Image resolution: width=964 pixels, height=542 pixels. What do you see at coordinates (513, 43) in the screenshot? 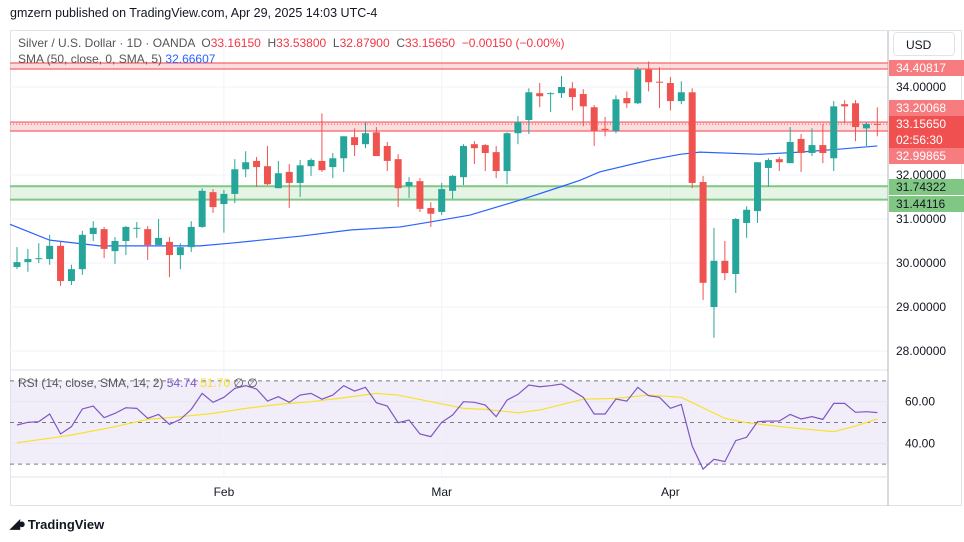
I see `change-value: −0.00150 (−0.00%)` at bounding box center [513, 43].